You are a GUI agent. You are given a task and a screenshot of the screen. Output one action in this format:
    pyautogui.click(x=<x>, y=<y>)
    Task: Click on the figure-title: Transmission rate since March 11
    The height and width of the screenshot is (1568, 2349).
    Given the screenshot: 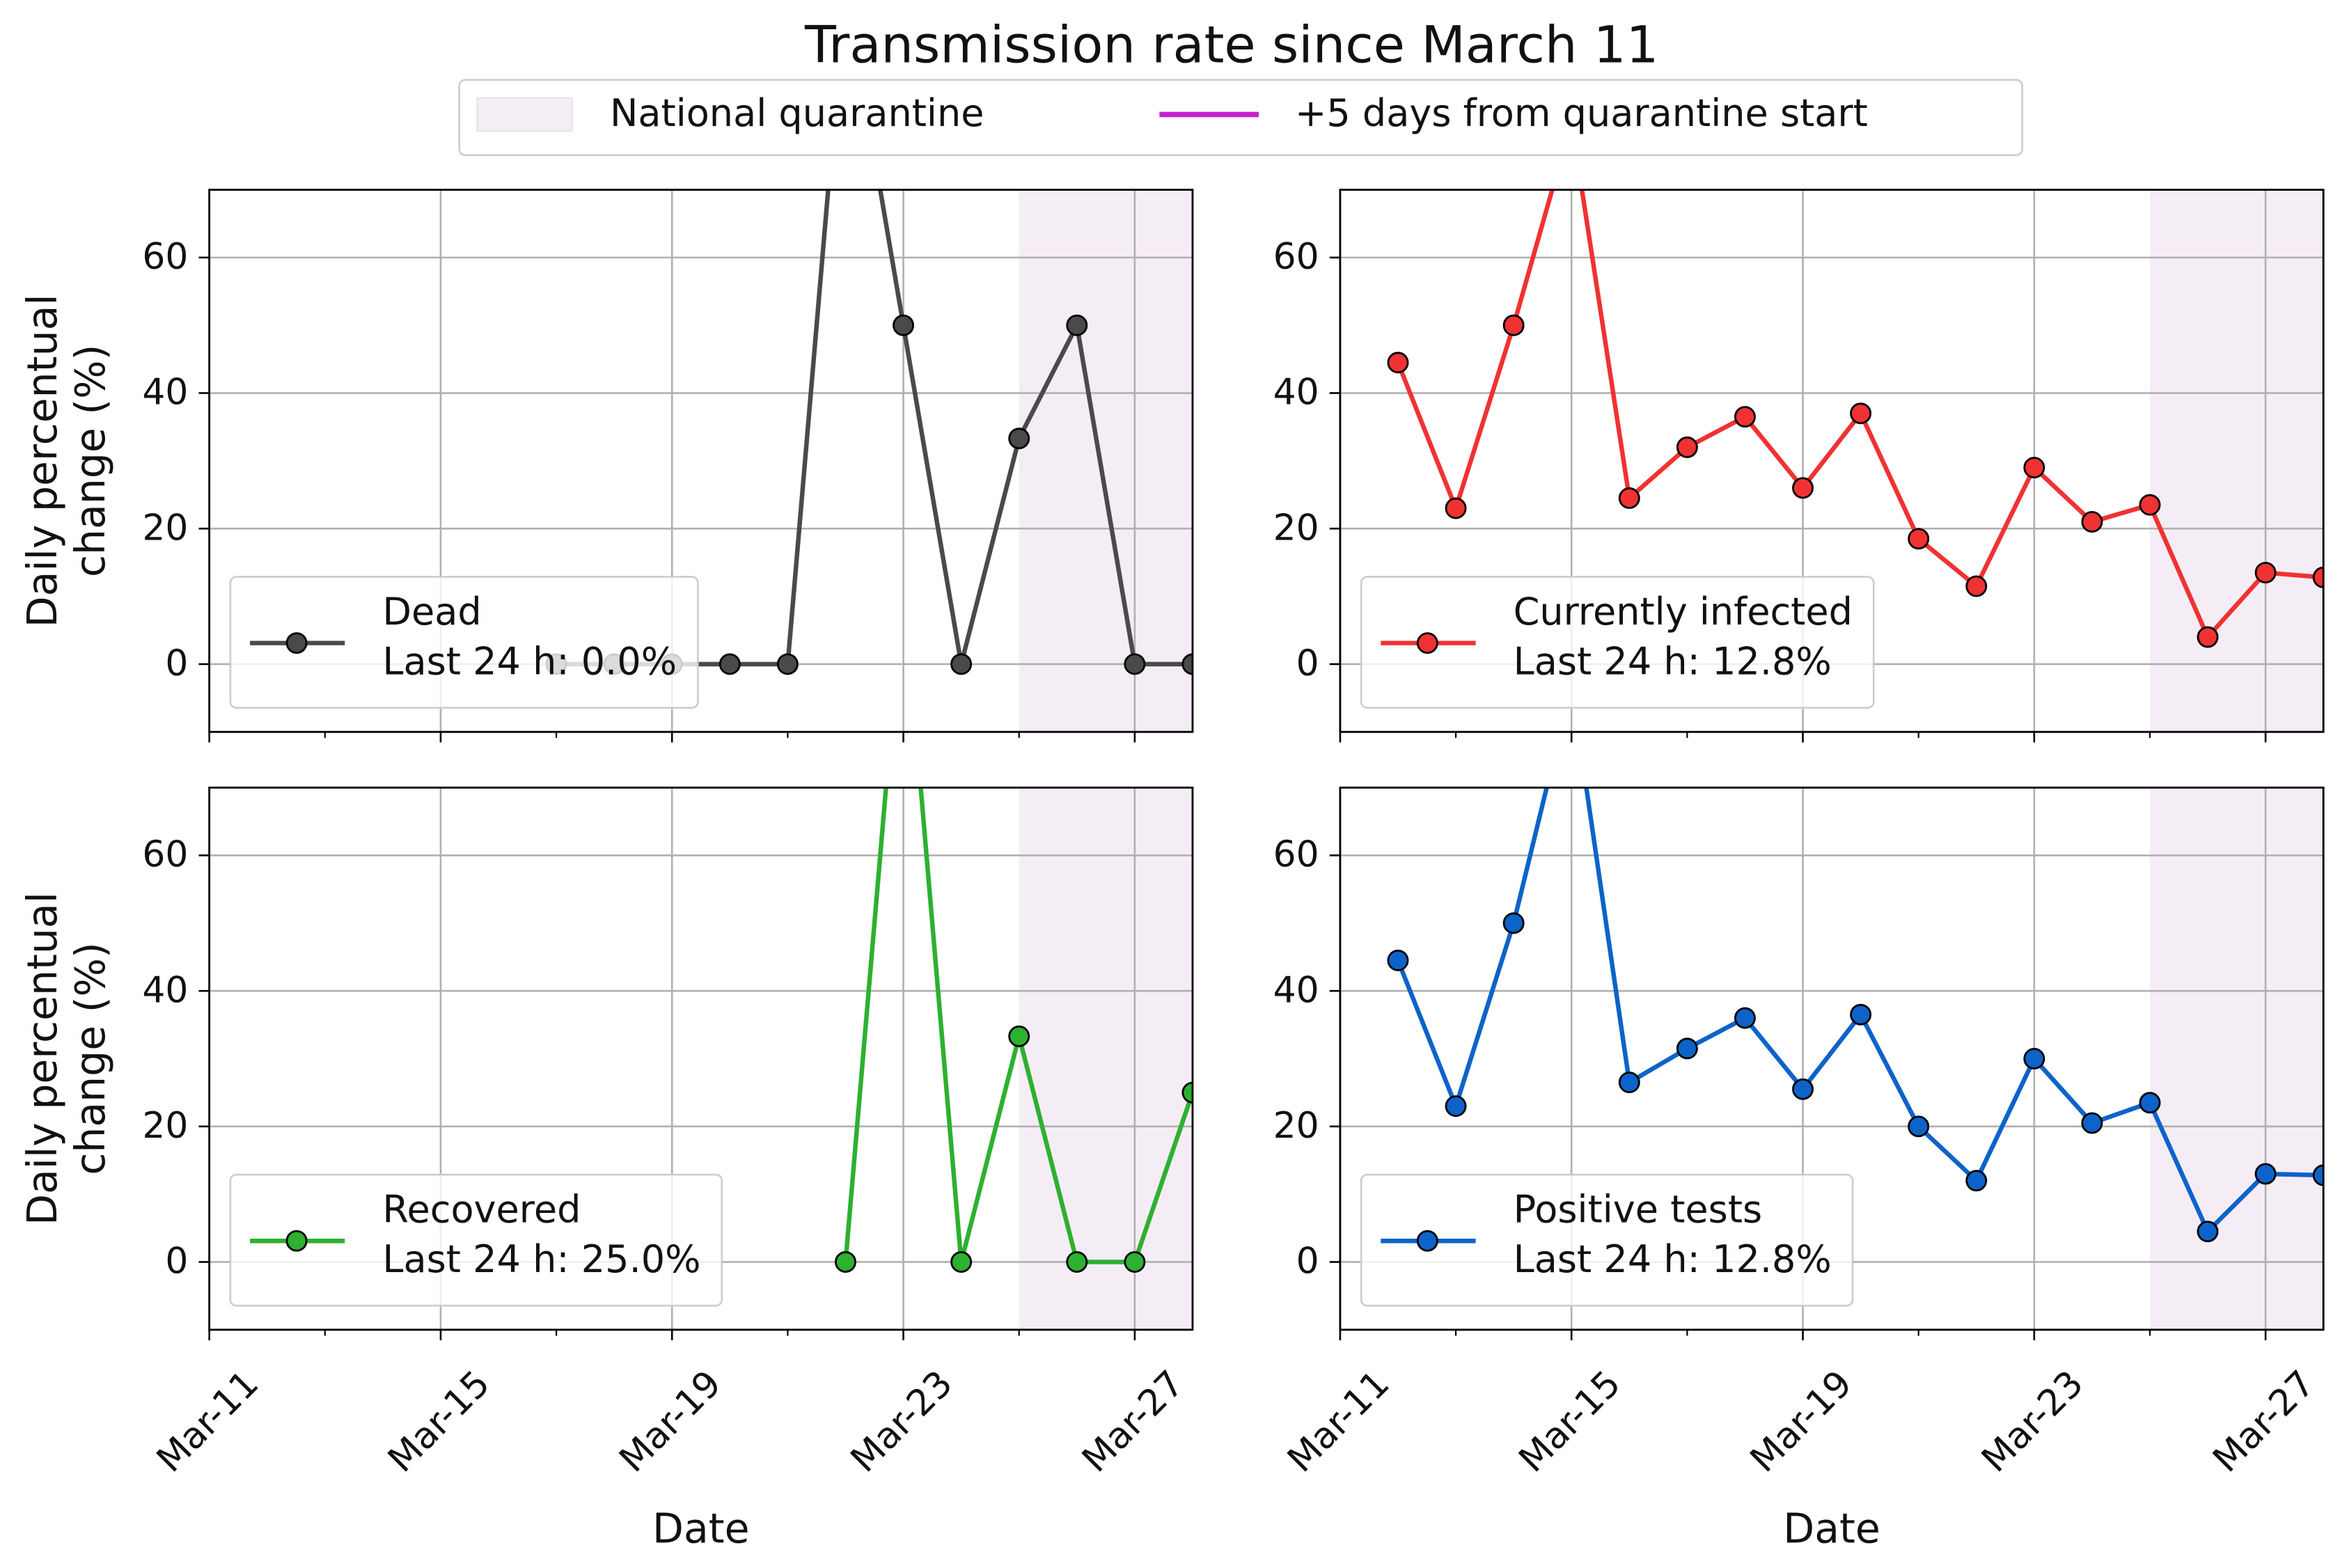 What is the action you would take?
    pyautogui.click(x=1231, y=45)
    